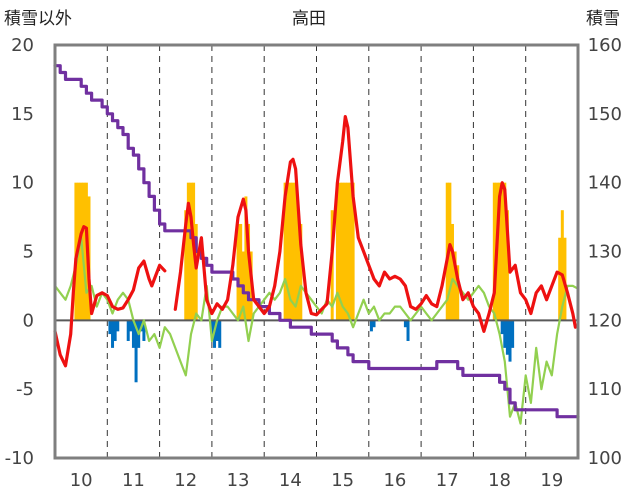 The height and width of the screenshot is (501, 636). Describe the element at coordinates (605, 45) in the screenshot. I see `right-tick-label-0: 160` at that location.